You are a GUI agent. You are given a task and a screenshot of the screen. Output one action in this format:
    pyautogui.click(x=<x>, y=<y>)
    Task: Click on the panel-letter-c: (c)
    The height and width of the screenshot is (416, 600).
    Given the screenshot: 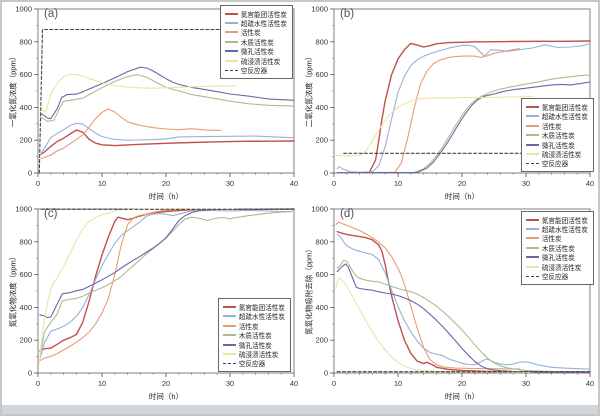 What is the action you would take?
    pyautogui.click(x=51, y=214)
    